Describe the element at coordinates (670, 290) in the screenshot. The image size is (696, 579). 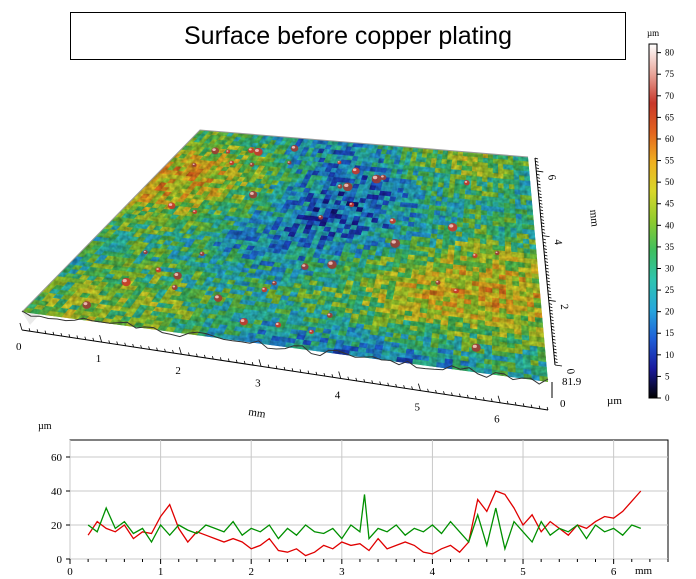
I see `colorbar-tick-label: 25` at that location.